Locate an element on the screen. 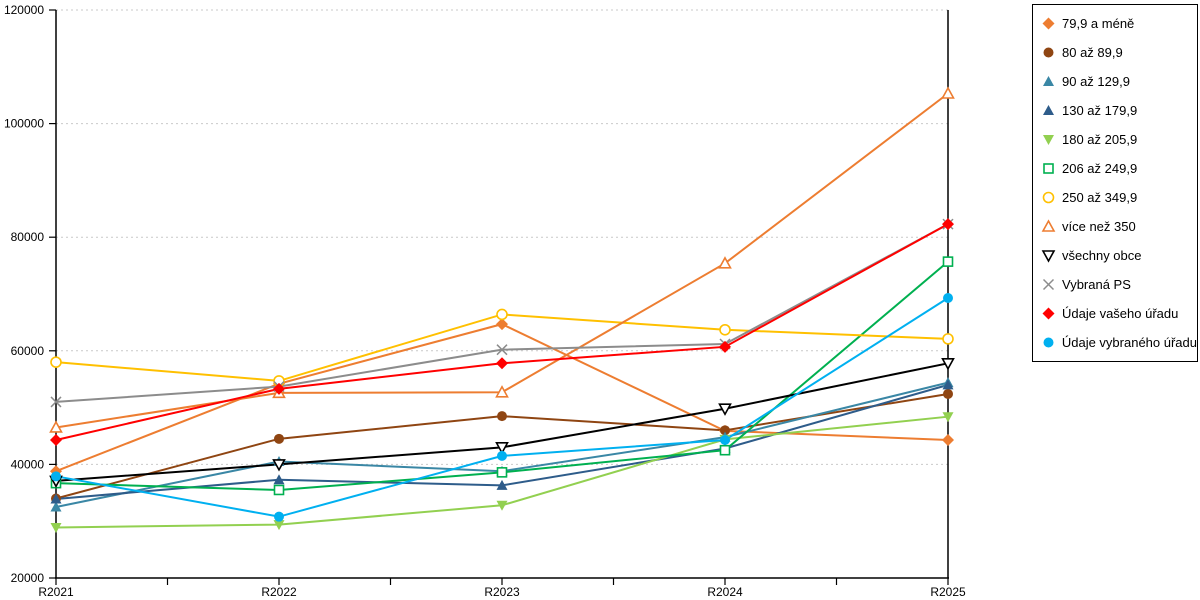  legend-item-label: všechny obce is located at coordinates (1102, 255).